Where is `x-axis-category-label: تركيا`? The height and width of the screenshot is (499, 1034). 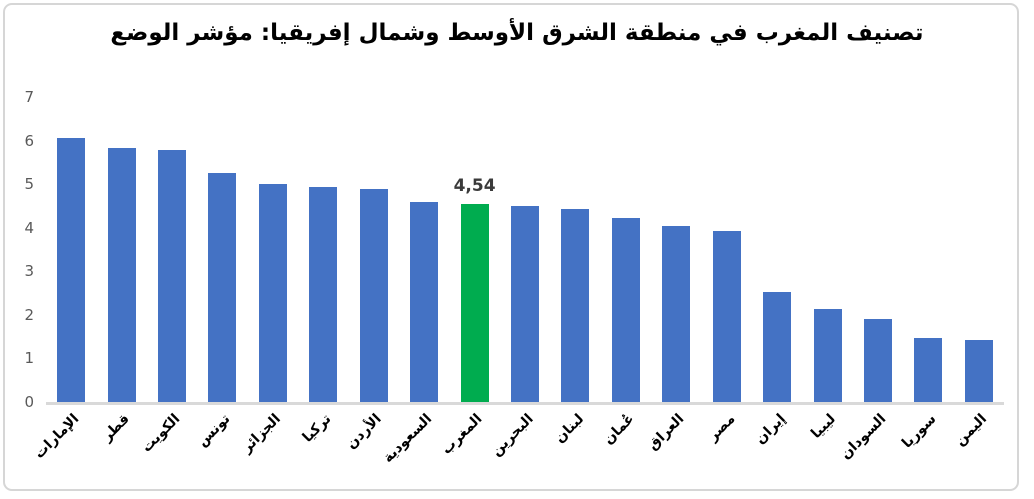
x-axis-category-label: تركيا is located at coordinates (317, 428).